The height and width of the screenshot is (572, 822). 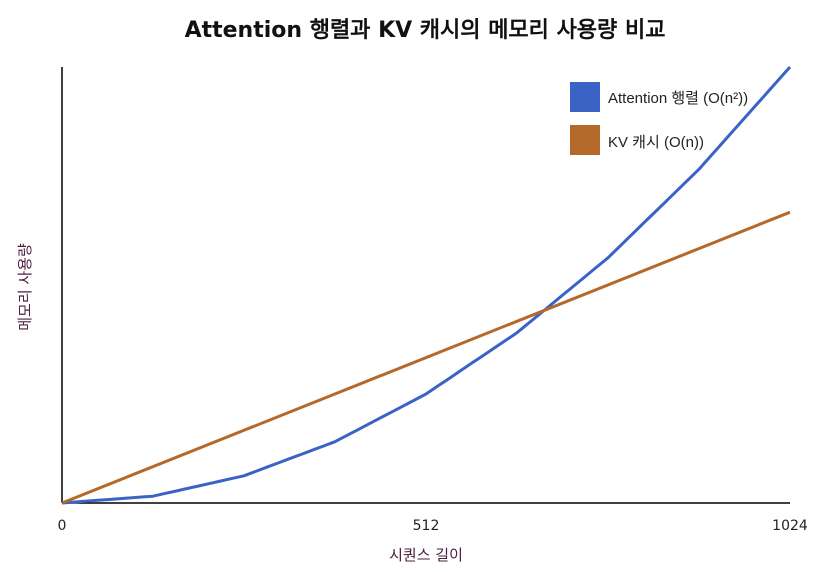 What do you see at coordinates (790, 526) in the screenshot?
I see `x-tick-label: 1024` at bounding box center [790, 526].